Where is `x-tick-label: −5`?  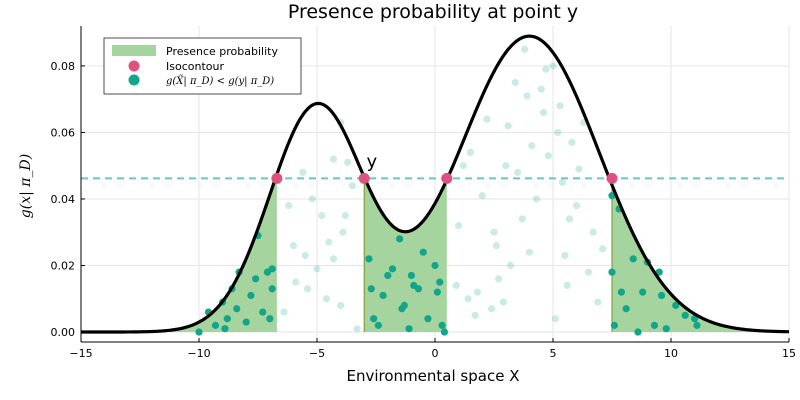 x-tick-label: −5 is located at coordinates (317, 353).